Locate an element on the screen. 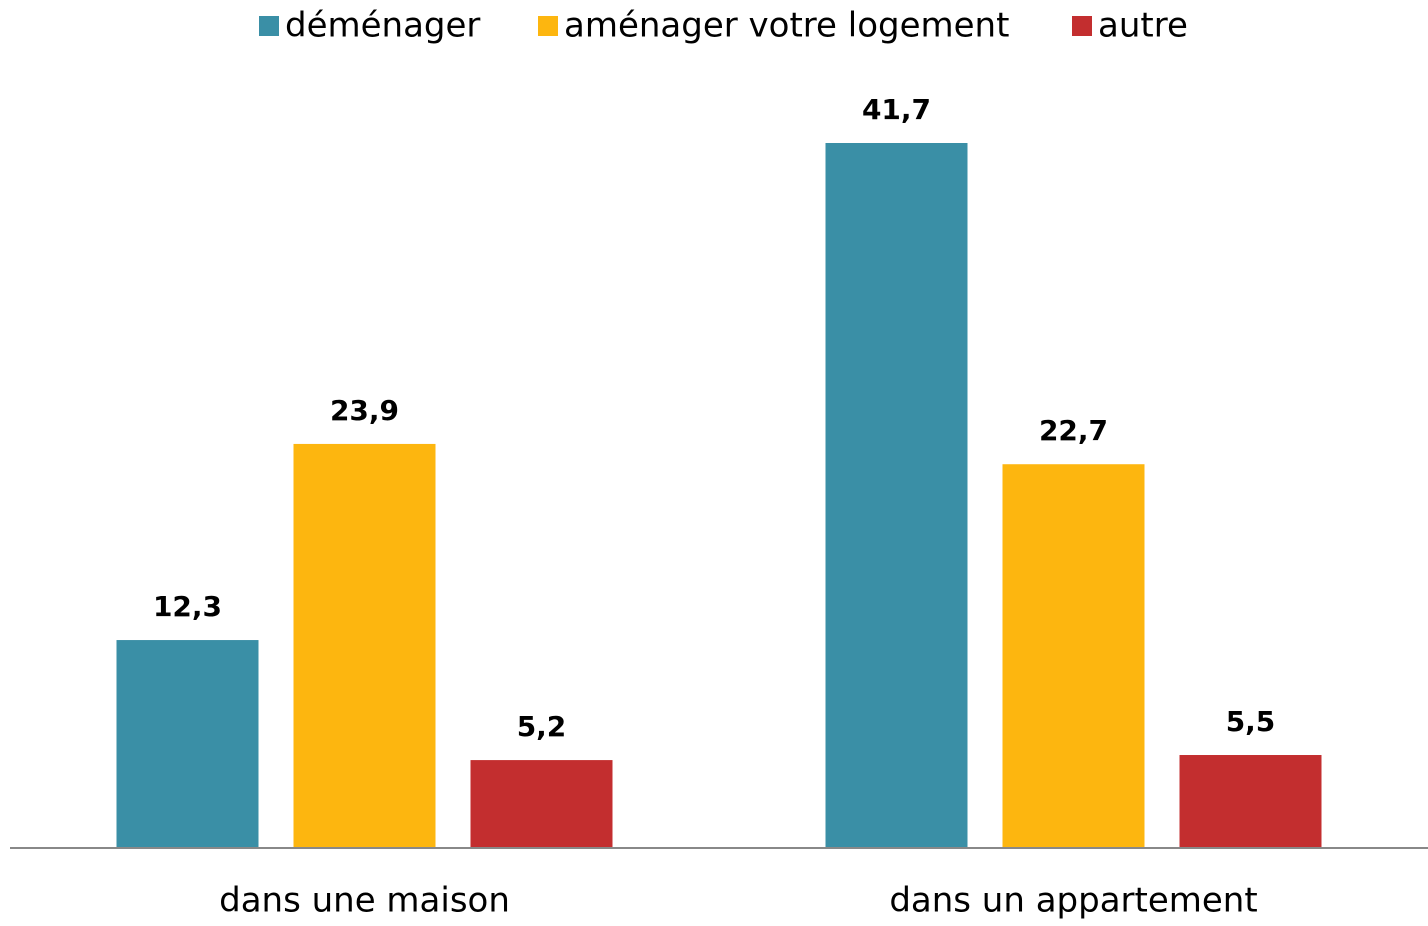 This screenshot has width=1428, height=926. legend-label: aménager votre logement is located at coordinates (786, 26).